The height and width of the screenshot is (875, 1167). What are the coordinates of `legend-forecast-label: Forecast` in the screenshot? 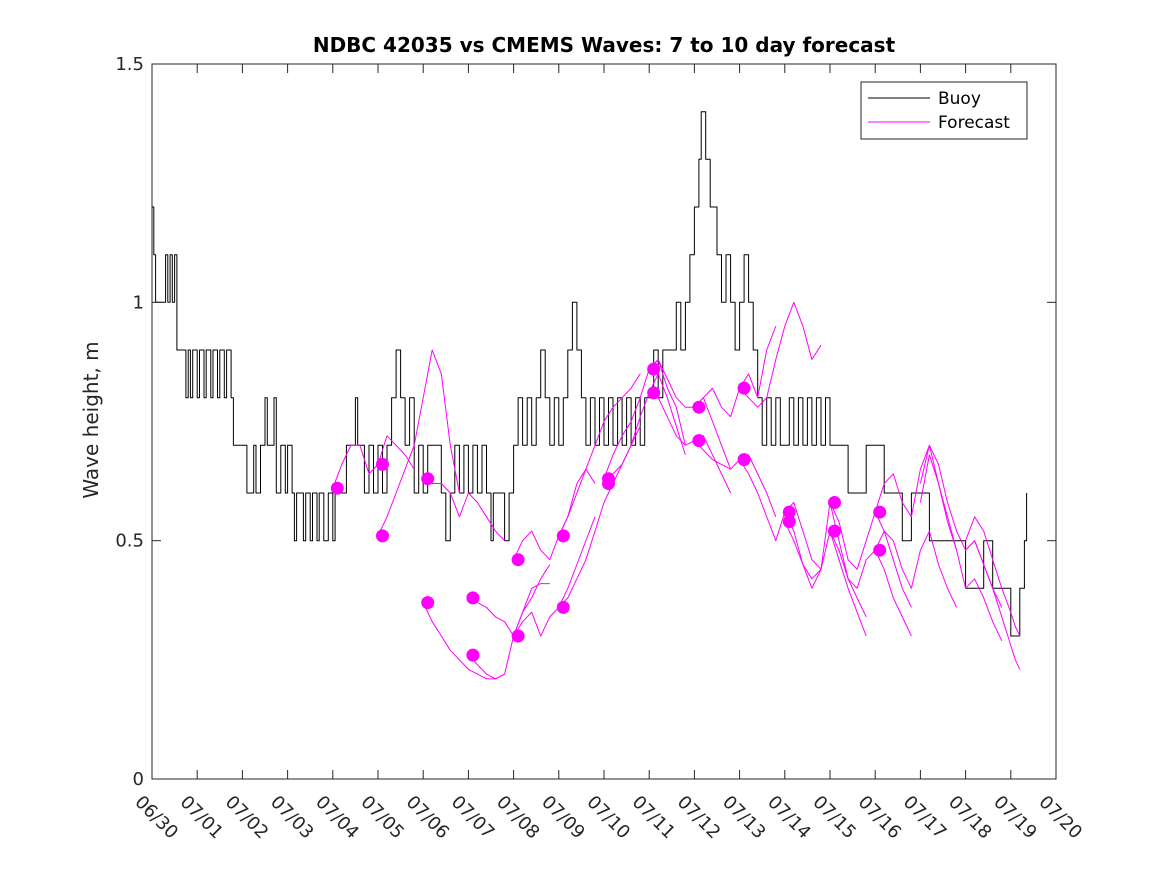 It's located at (974, 123).